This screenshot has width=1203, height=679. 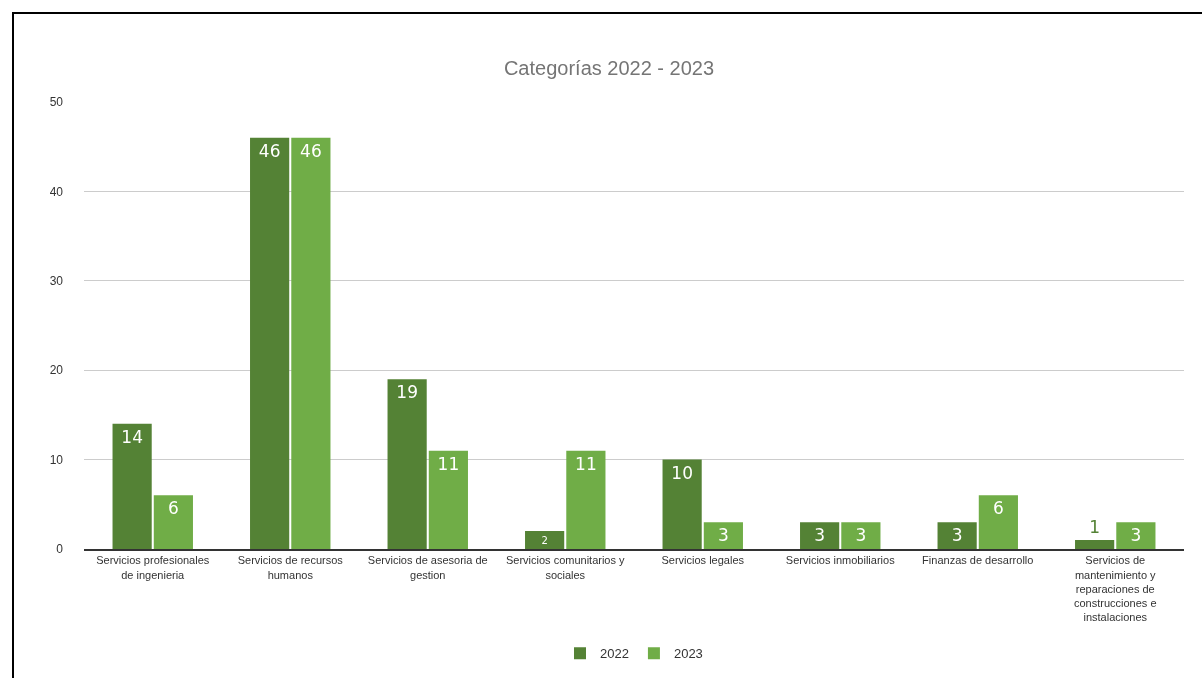 I want to click on data-label: 2, so click(x=544, y=540).